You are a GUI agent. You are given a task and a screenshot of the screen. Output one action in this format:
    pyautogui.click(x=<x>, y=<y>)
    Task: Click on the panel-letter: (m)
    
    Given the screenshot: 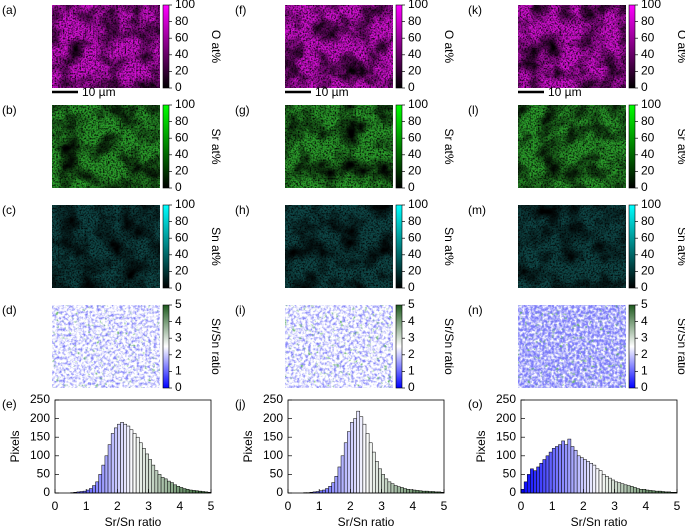 What is the action you would take?
    pyautogui.click(x=477, y=210)
    